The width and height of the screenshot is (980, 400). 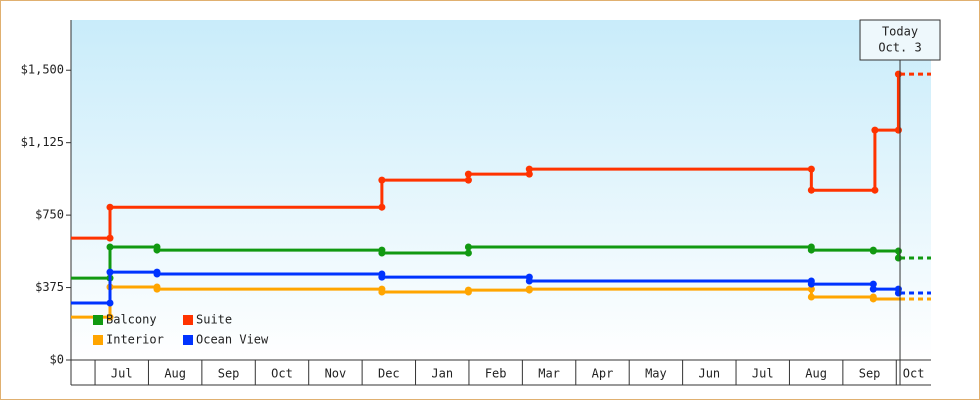 I want to click on x-tick-label: Jun, so click(x=709, y=374).